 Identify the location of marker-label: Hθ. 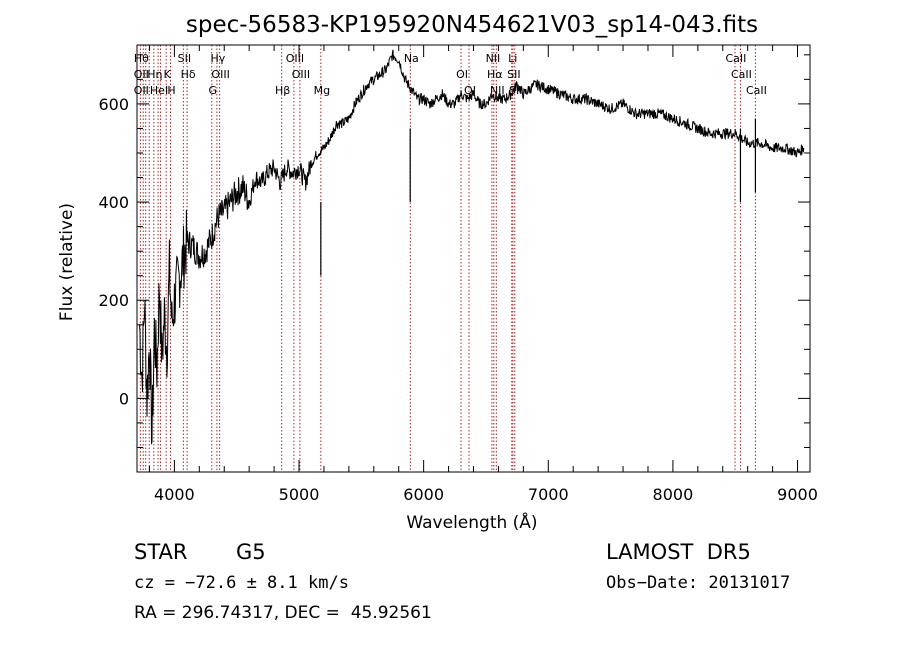
(141, 58).